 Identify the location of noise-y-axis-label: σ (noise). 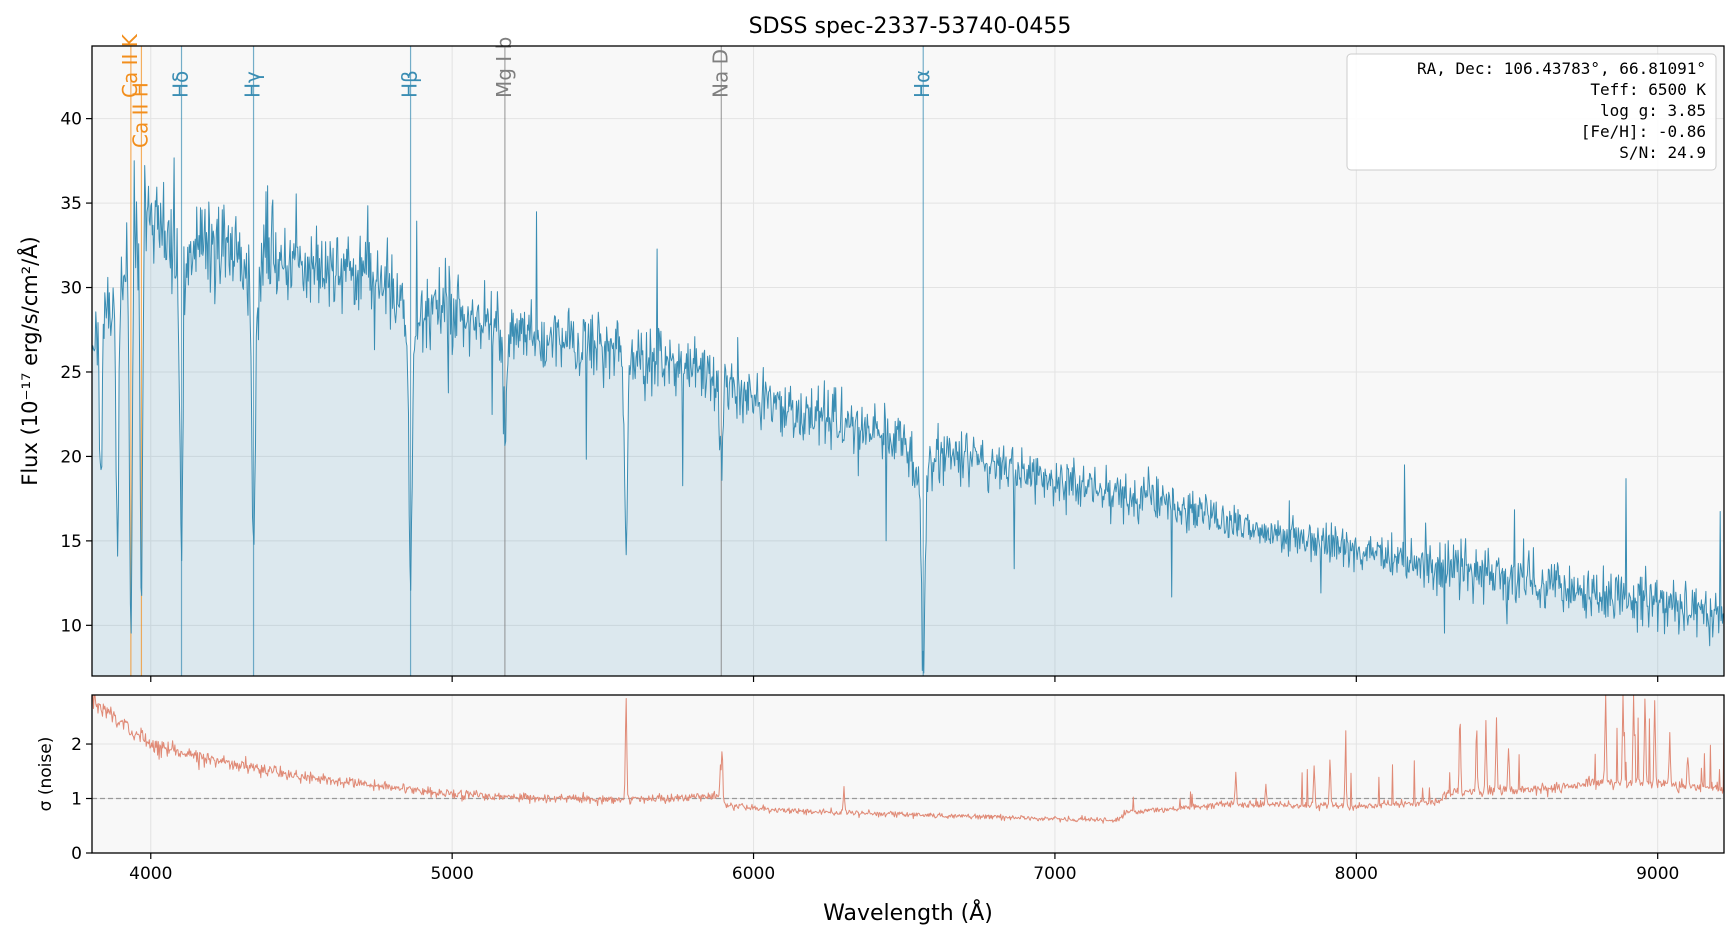
(46, 774).